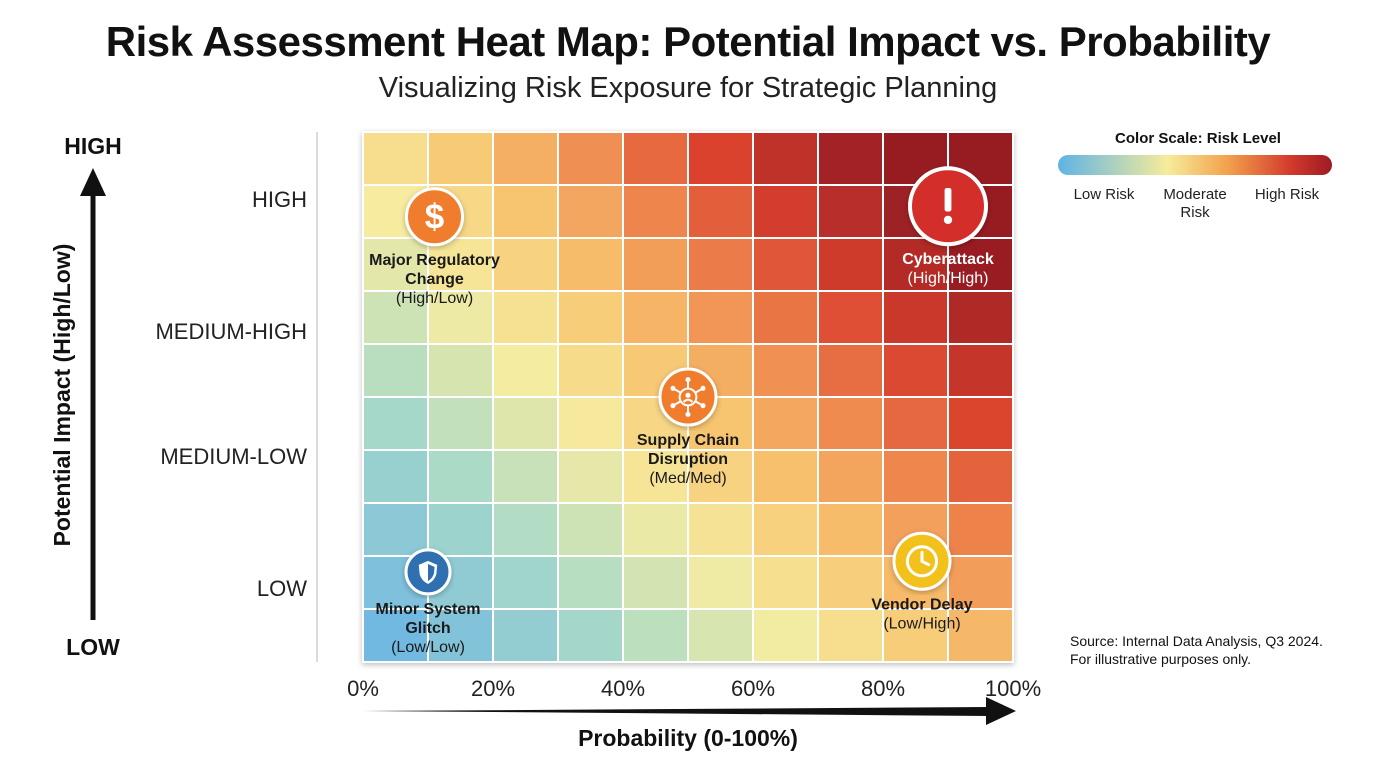  What do you see at coordinates (428, 572) in the screenshot?
I see `shield-icon` at bounding box center [428, 572].